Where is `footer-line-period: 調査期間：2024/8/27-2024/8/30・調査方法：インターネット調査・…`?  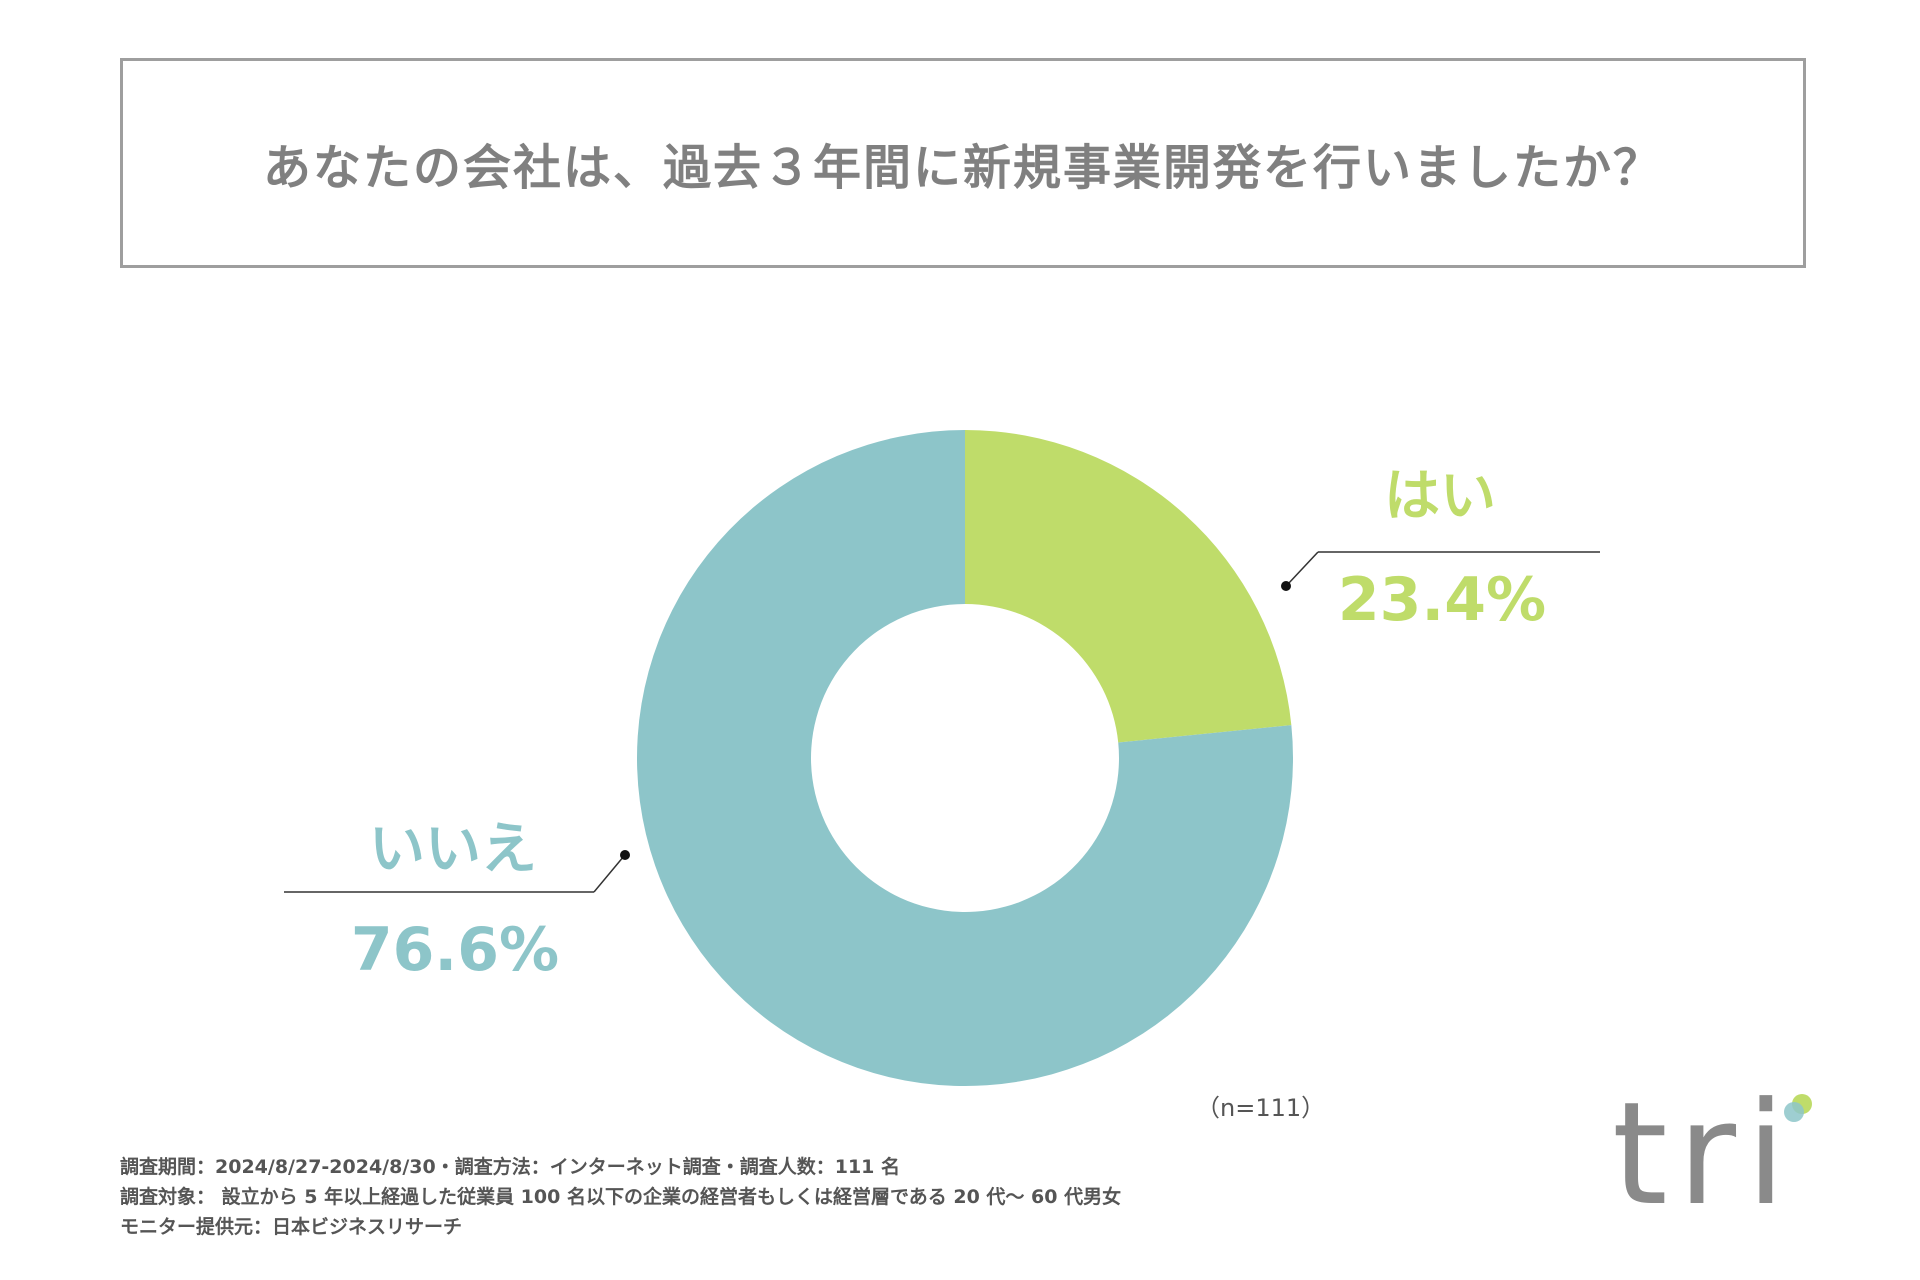 footer-line-period: 調査期間：2024/8/27-2024/8/30・調査方法：インターネット調査・… is located at coordinates (510, 1167).